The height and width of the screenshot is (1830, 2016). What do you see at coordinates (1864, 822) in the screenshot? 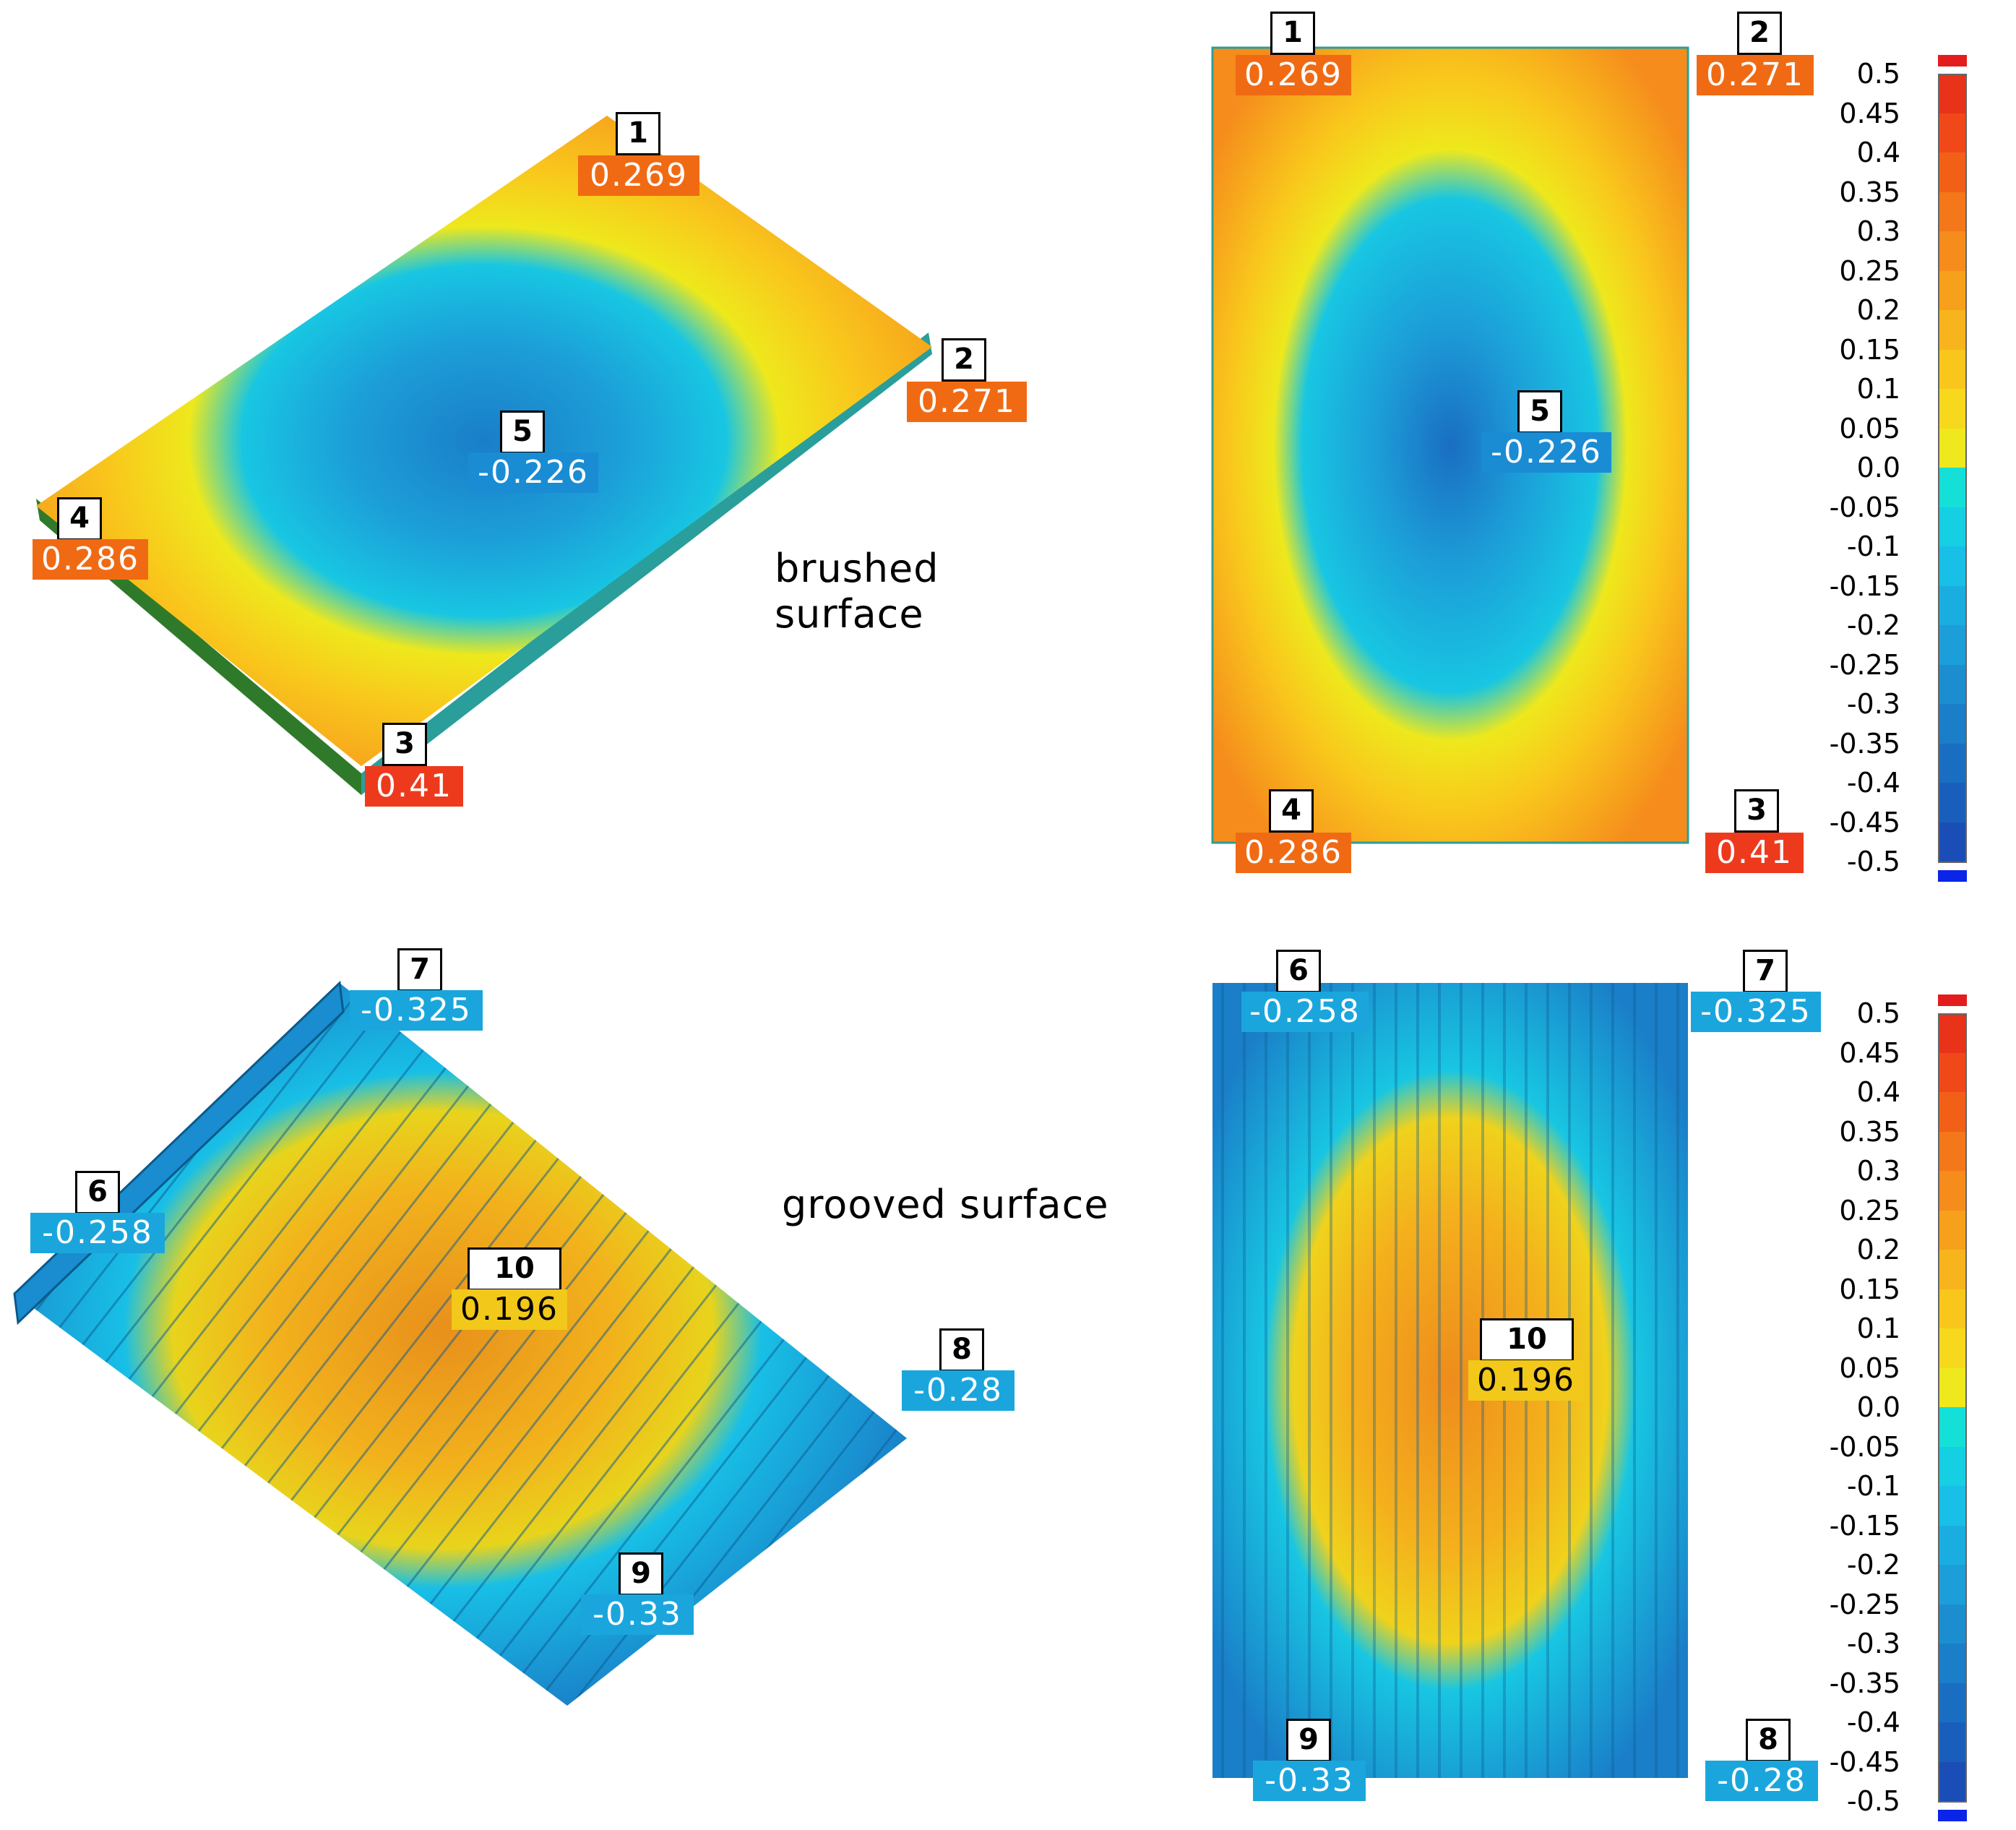
I see `scale-tick-label: -0.45` at bounding box center [1864, 822].